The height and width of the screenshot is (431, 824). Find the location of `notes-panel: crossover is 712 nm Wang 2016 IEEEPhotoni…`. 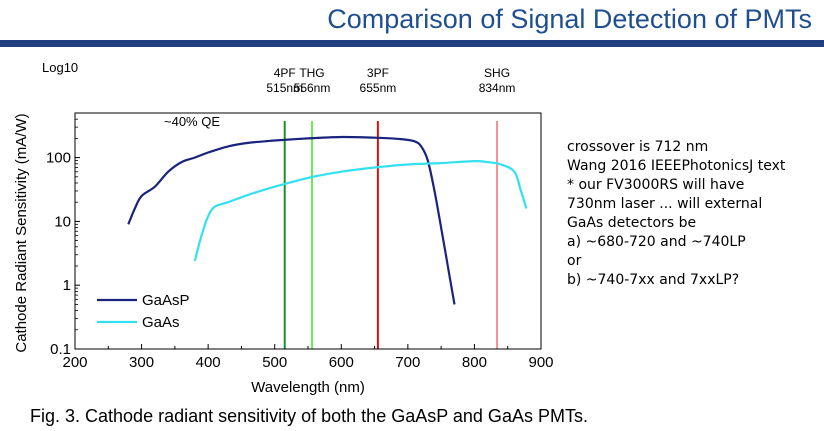

notes-panel: crossover is 712 nm Wang 2016 IEEEPhotoni… is located at coordinates (694, 214).